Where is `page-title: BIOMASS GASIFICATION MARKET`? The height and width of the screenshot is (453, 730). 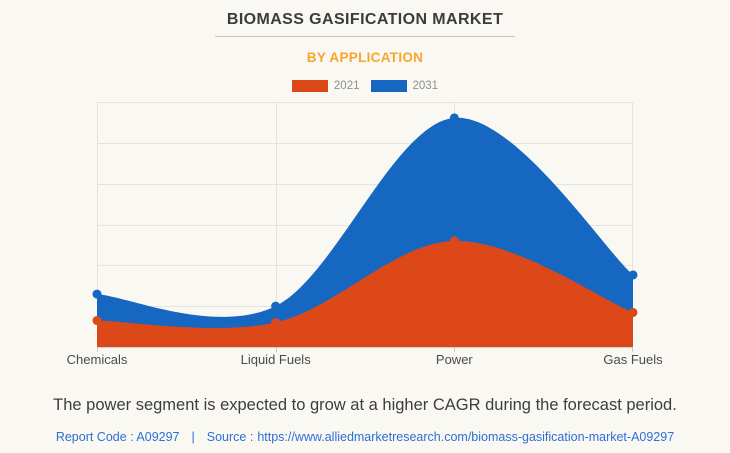
page-title: BIOMASS GASIFICATION MARKET is located at coordinates (365, 19).